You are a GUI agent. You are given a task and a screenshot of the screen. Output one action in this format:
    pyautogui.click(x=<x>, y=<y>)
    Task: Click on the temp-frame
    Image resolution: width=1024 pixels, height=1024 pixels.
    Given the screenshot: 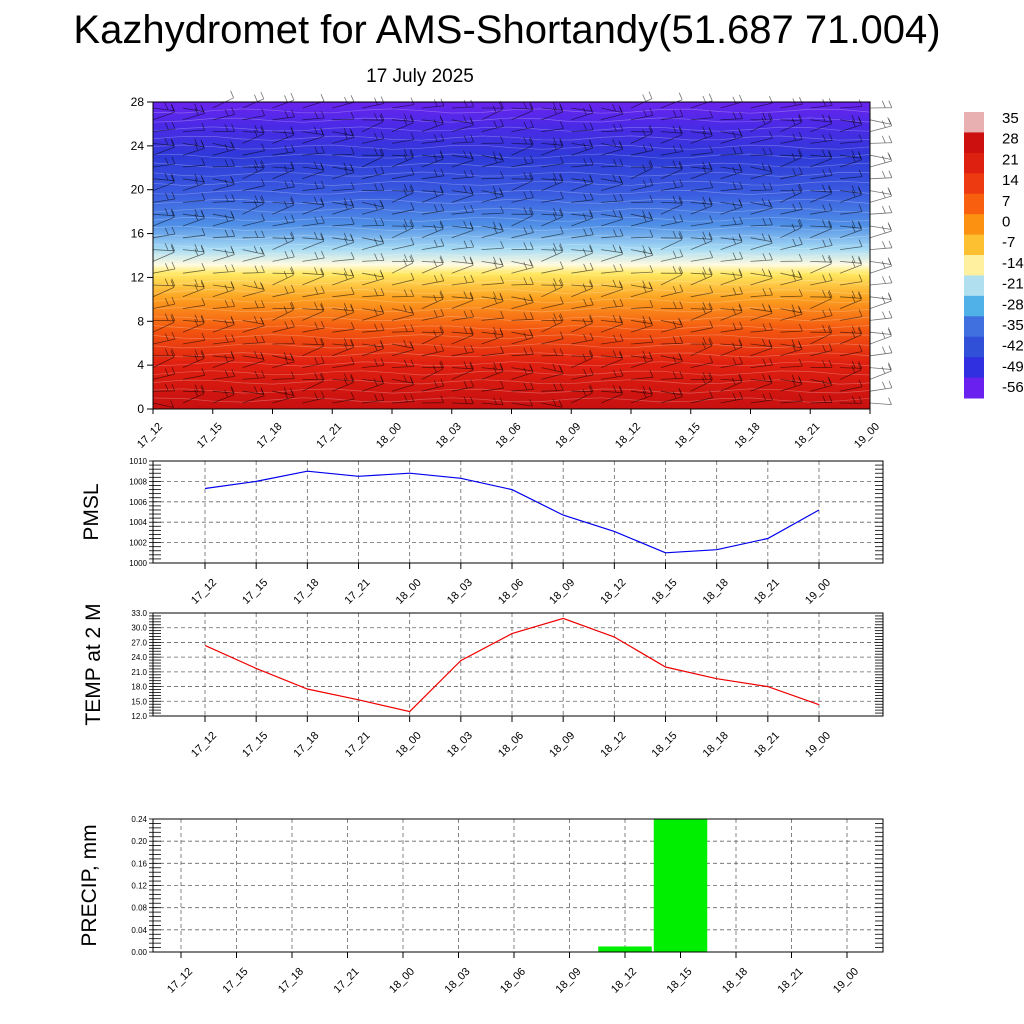 What is the action you would take?
    pyautogui.click(x=518, y=664)
    